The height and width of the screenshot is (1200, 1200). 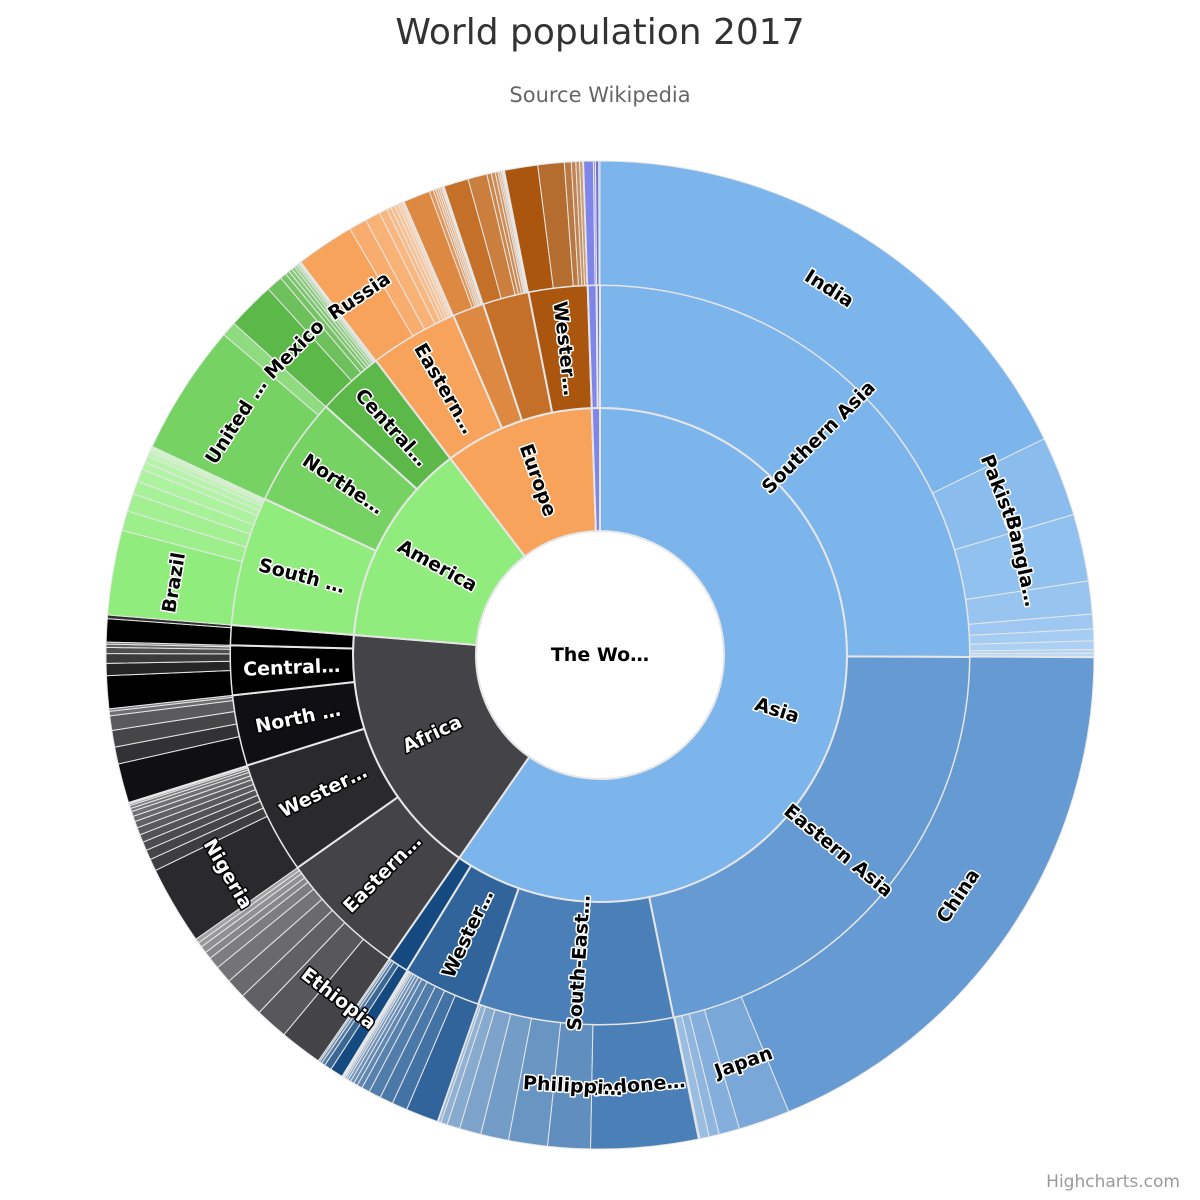 What do you see at coordinates (600, 95) in the screenshot?
I see `chart-subtitle: Source Wikipedia` at bounding box center [600, 95].